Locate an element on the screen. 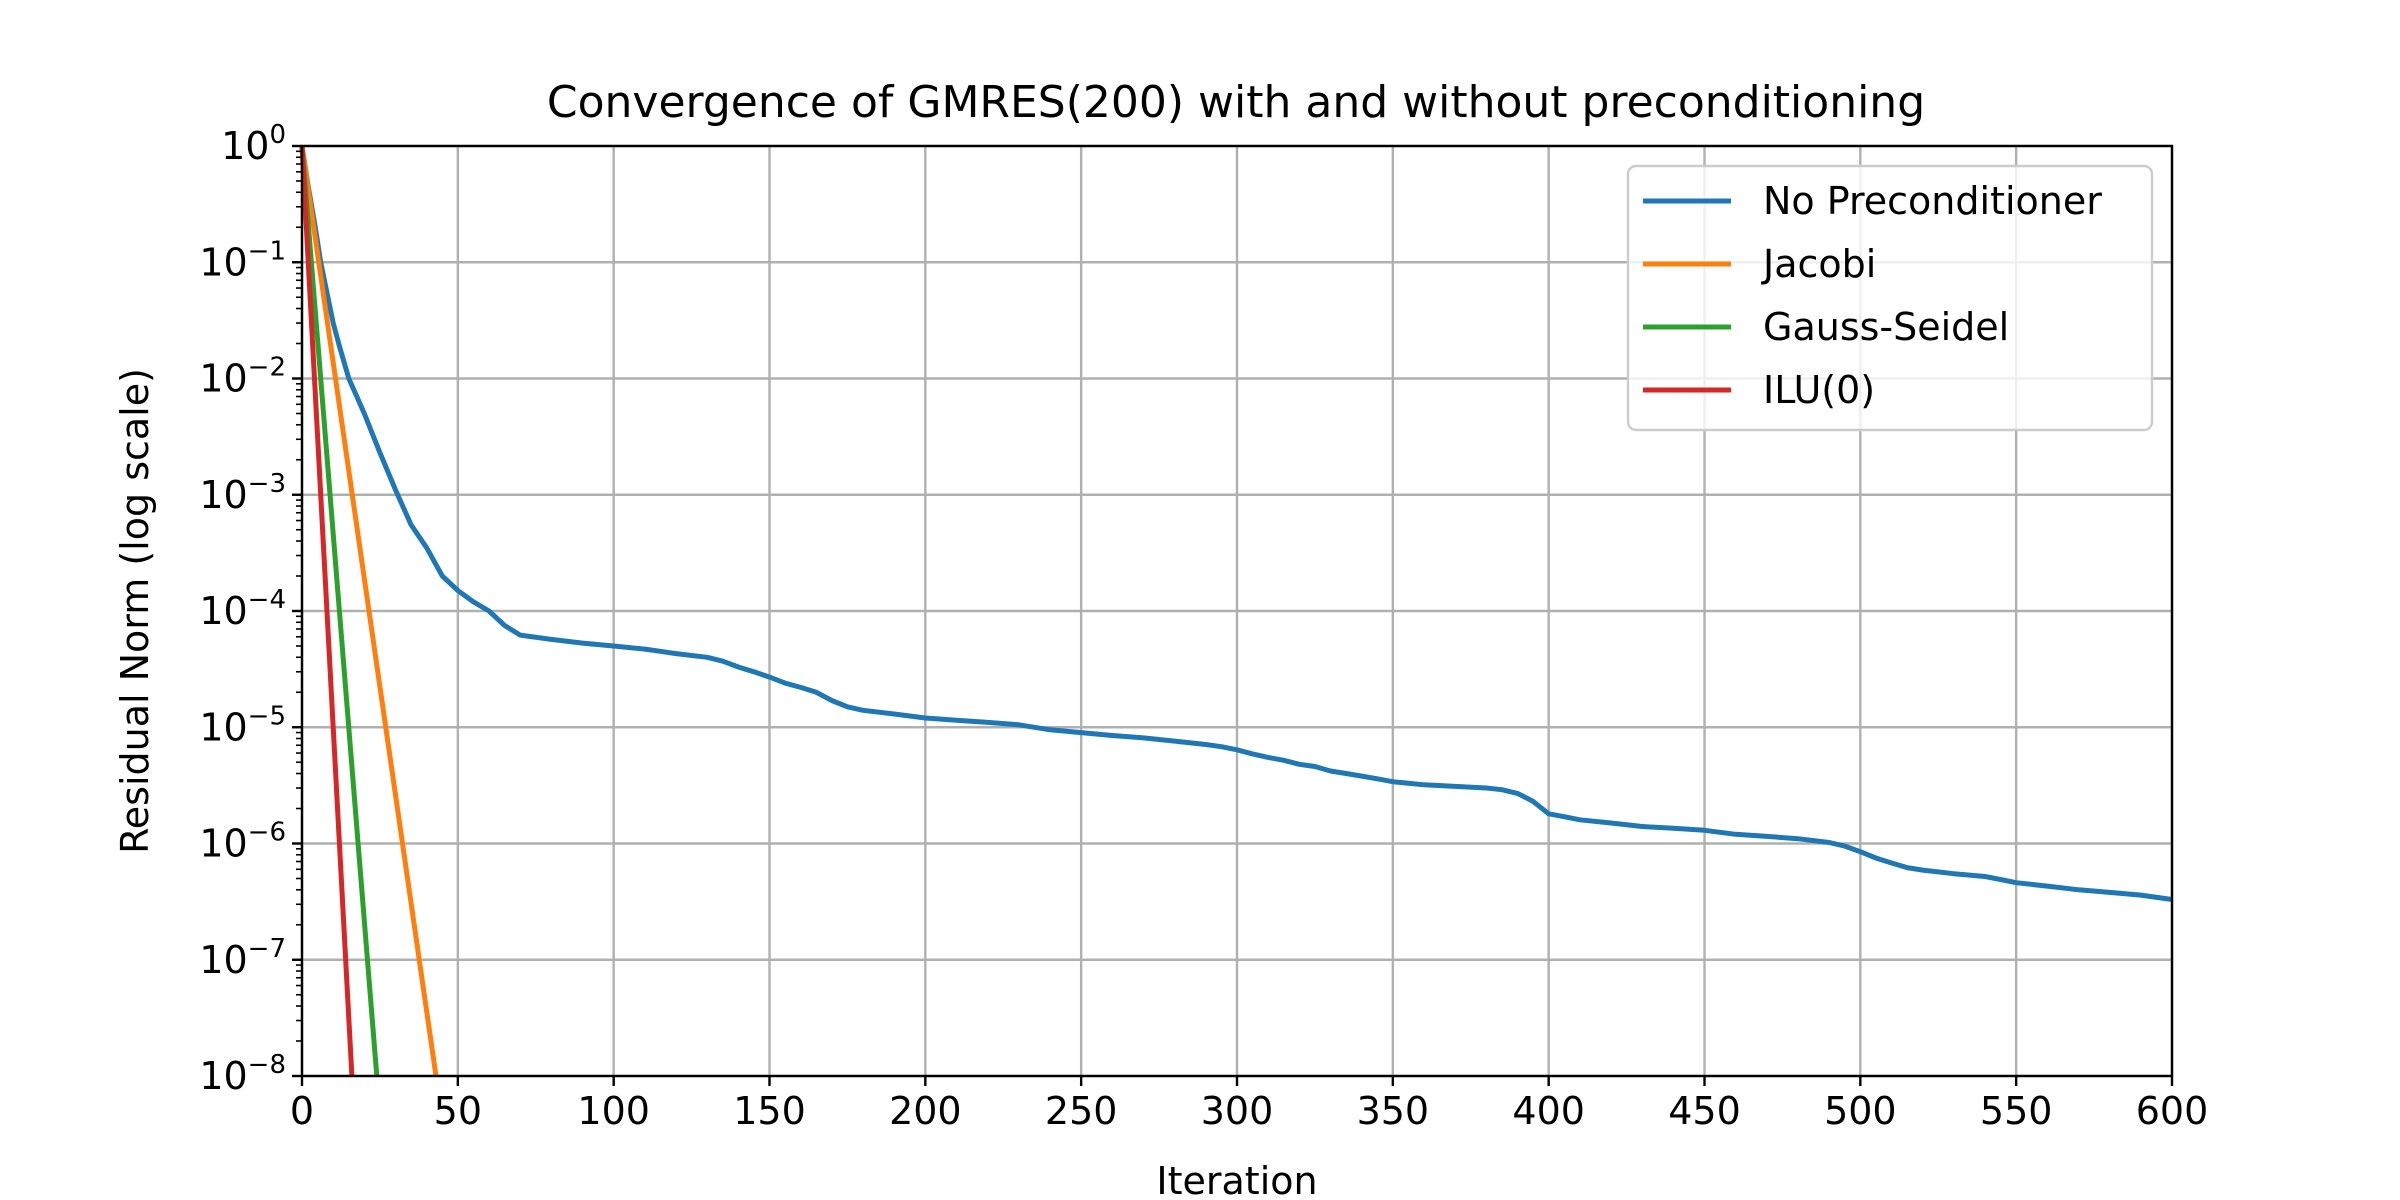 The image size is (2400, 1200). y-tick-label: 10⁰ is located at coordinates (253, 144).